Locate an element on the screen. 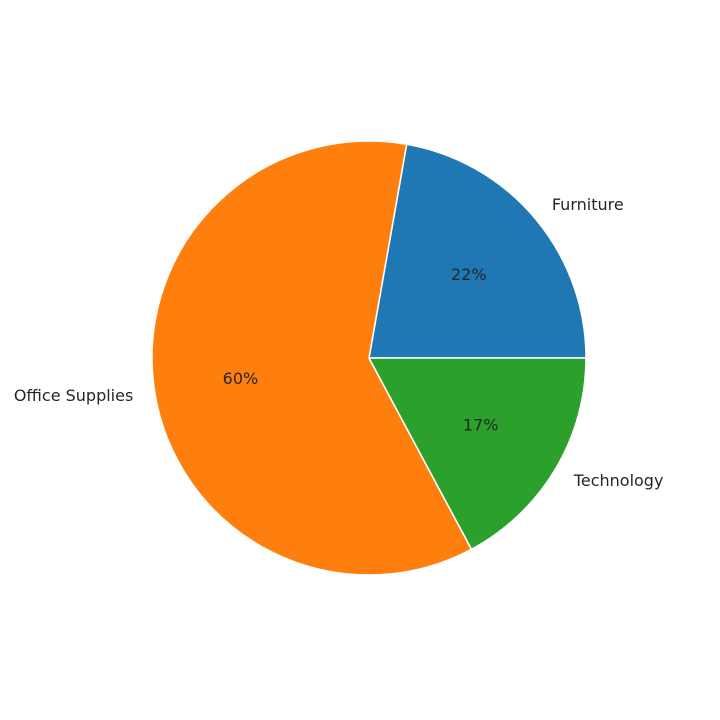 The height and width of the screenshot is (720, 720). slice-label-technology: Technology is located at coordinates (618, 480).